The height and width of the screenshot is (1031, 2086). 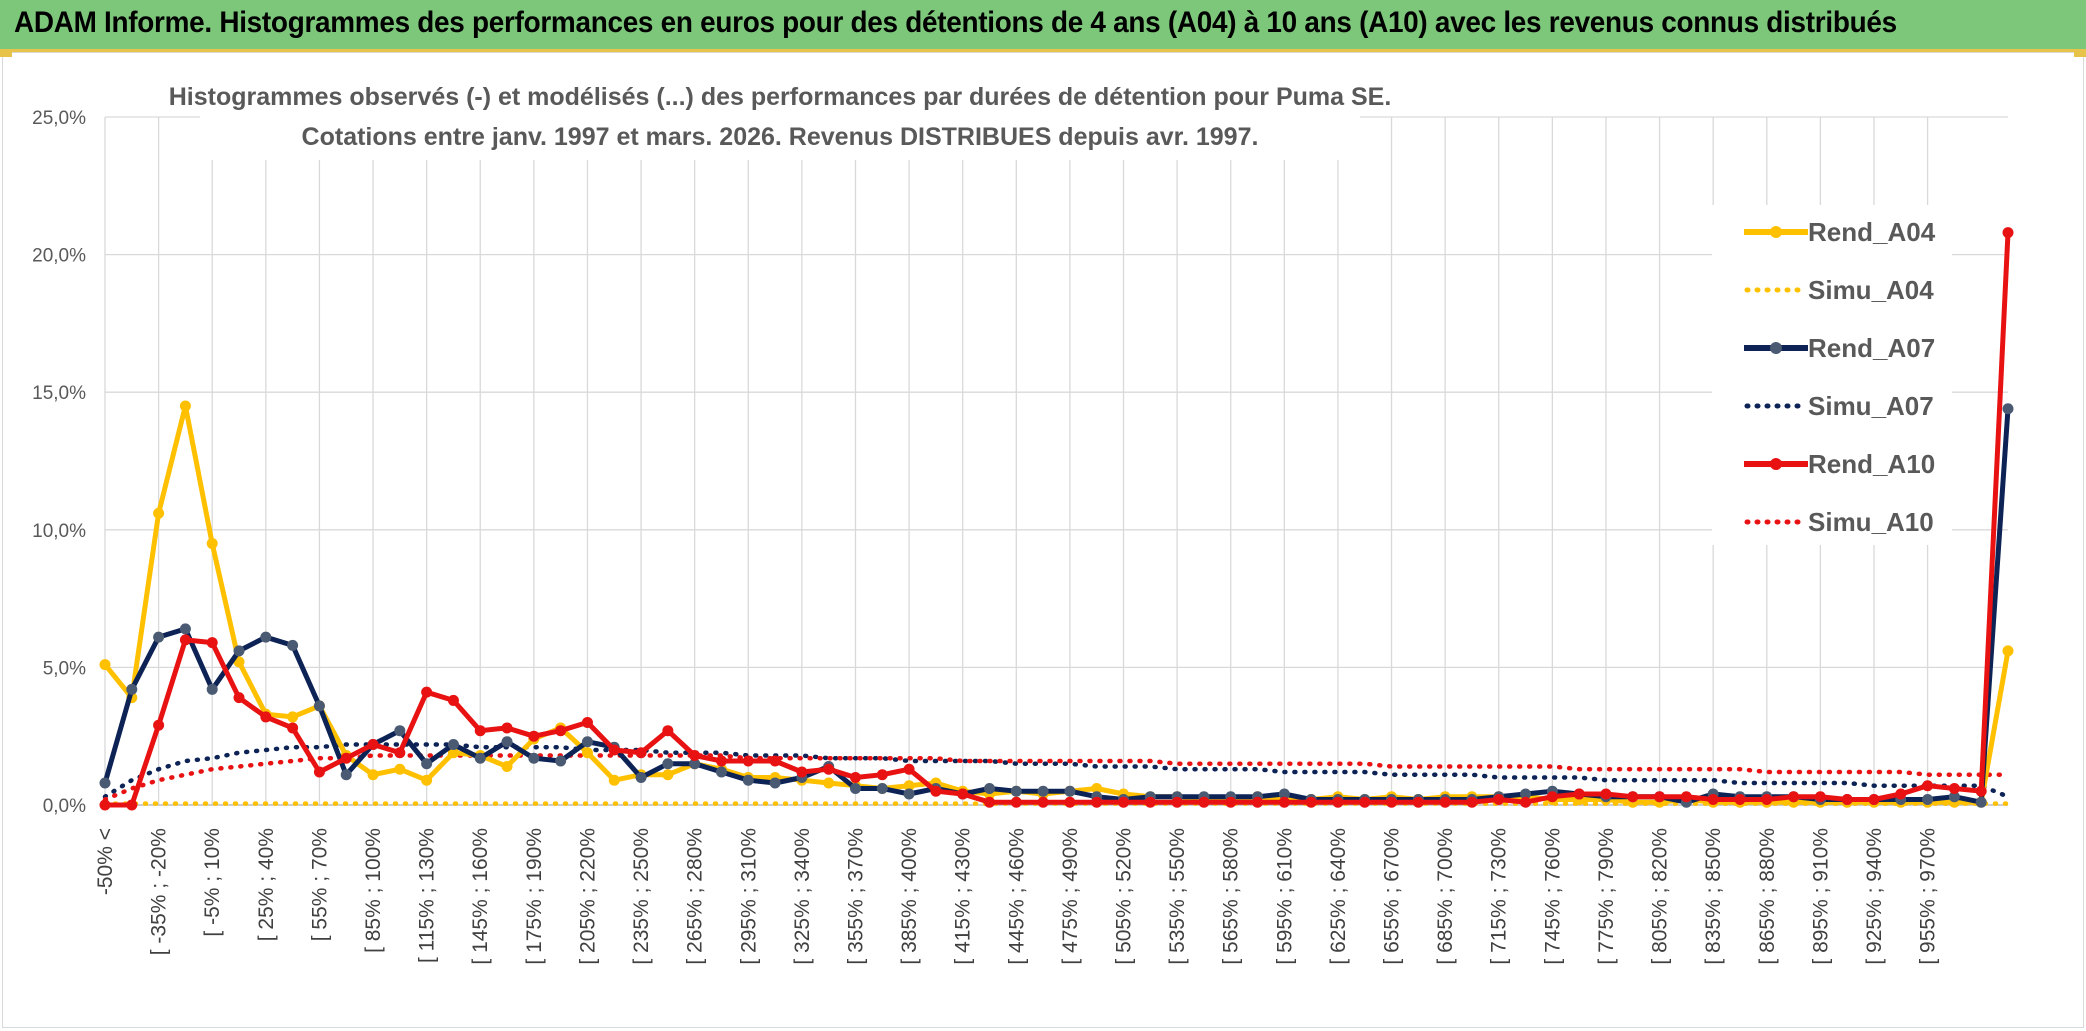 I want to click on y-tick-label: 20,0%, so click(x=59, y=256).